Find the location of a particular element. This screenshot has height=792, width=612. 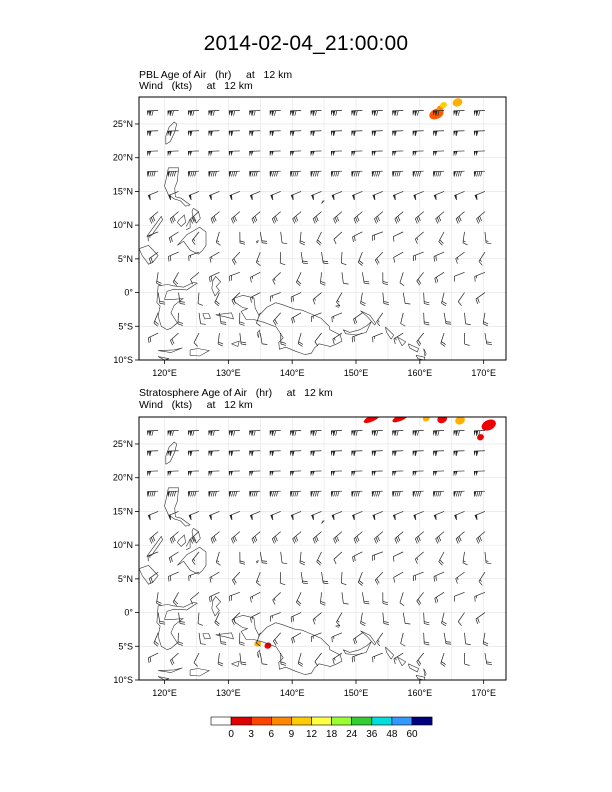

lat-tick-label: 25°N is located at coordinates (123, 124).